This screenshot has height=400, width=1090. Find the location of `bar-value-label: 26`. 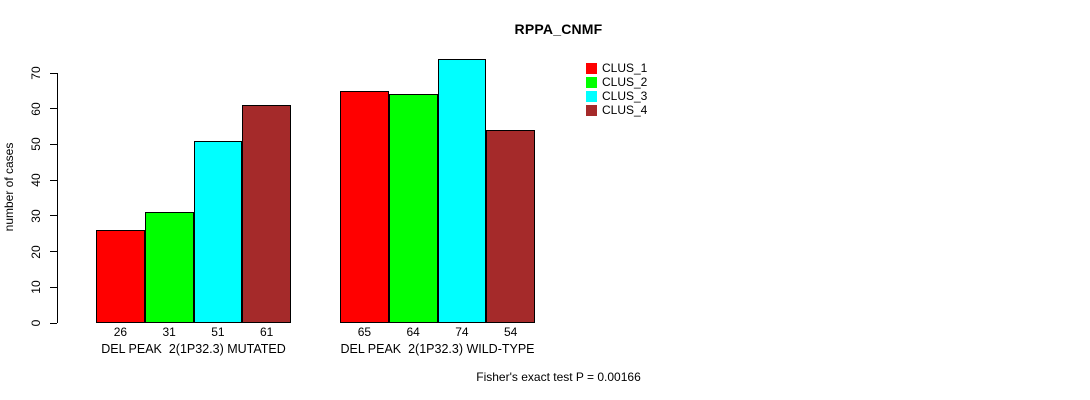

bar-value-label: 26 is located at coordinates (120, 332).